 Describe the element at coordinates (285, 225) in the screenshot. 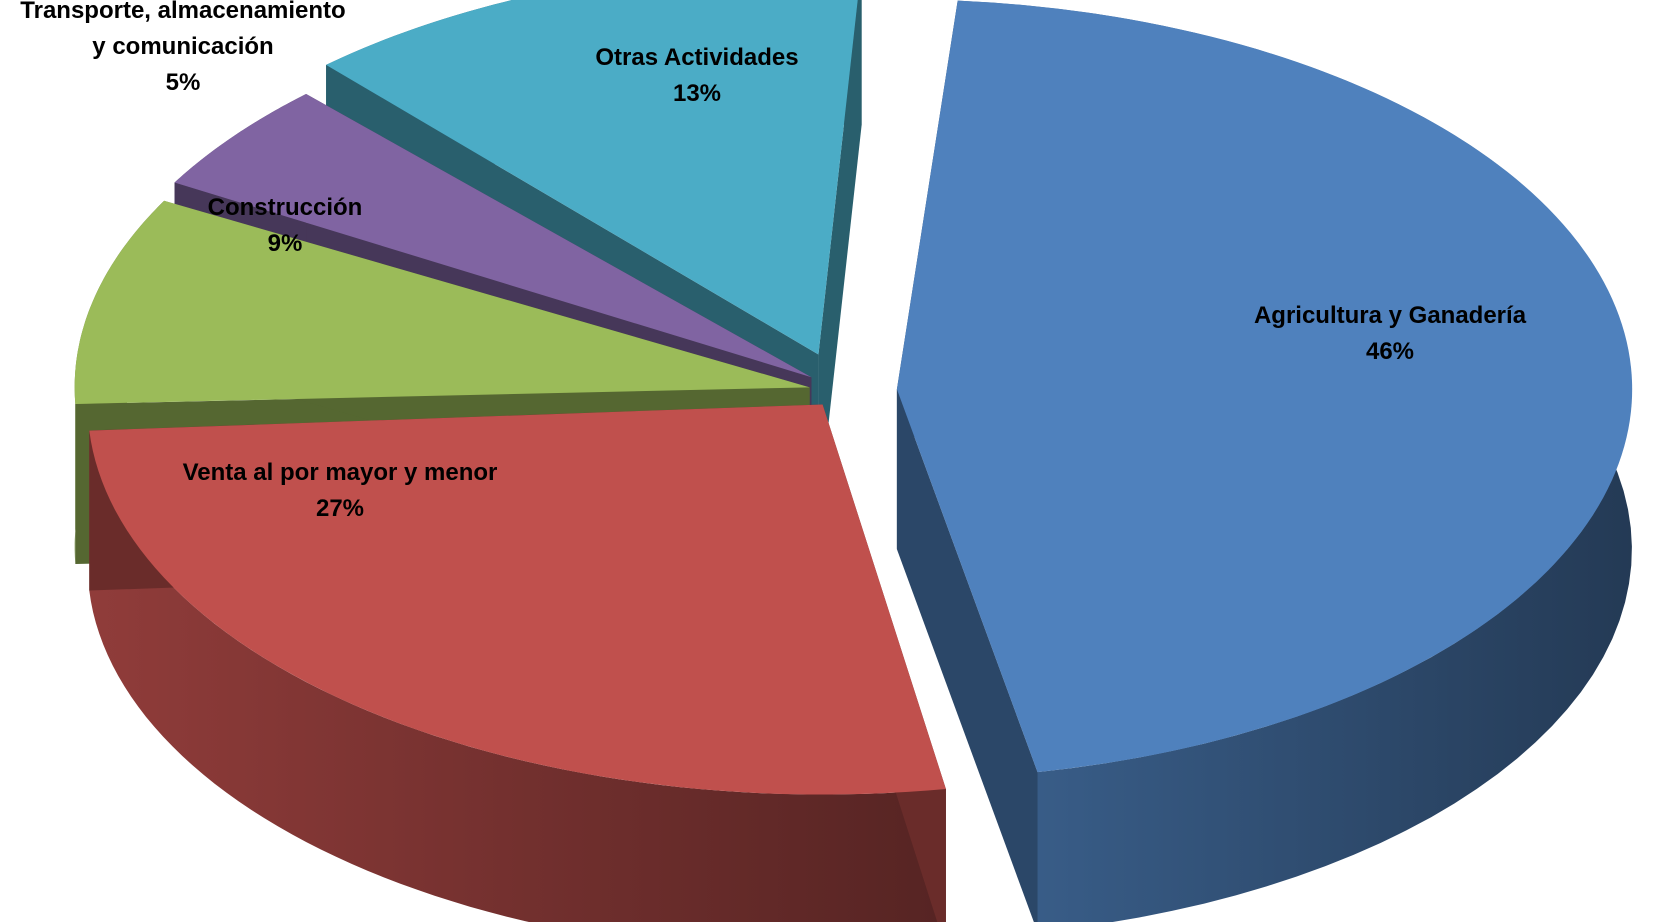

I see `pie-label-2: Construcción 9%` at that location.